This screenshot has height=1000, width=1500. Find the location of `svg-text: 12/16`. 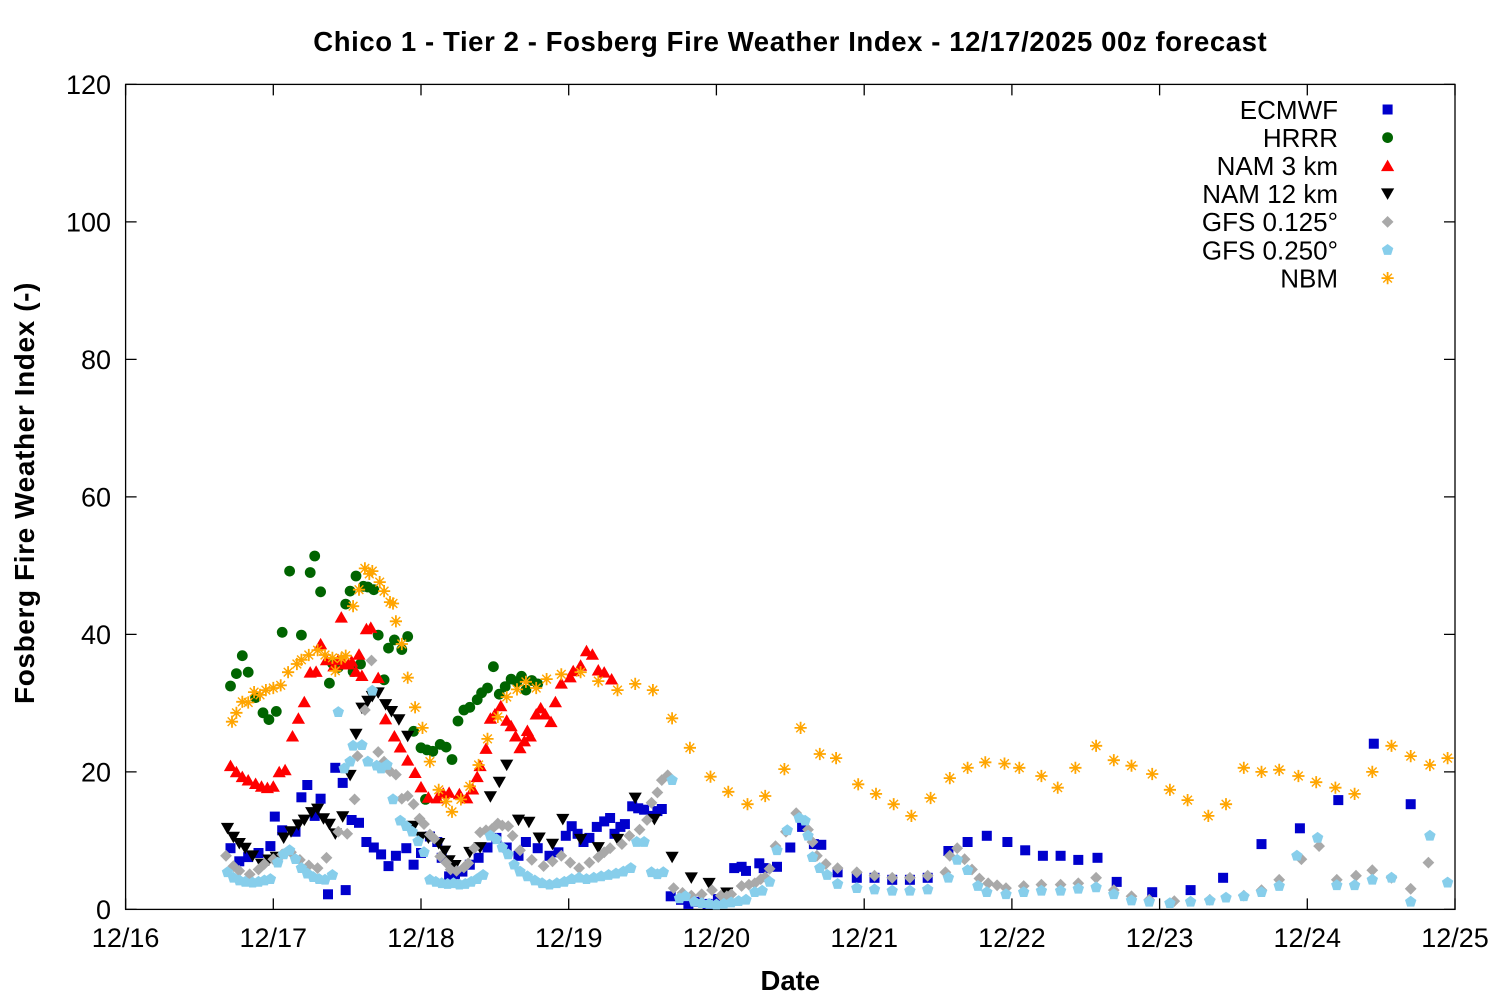

svg-text: 12/16 is located at coordinates (126, 938).